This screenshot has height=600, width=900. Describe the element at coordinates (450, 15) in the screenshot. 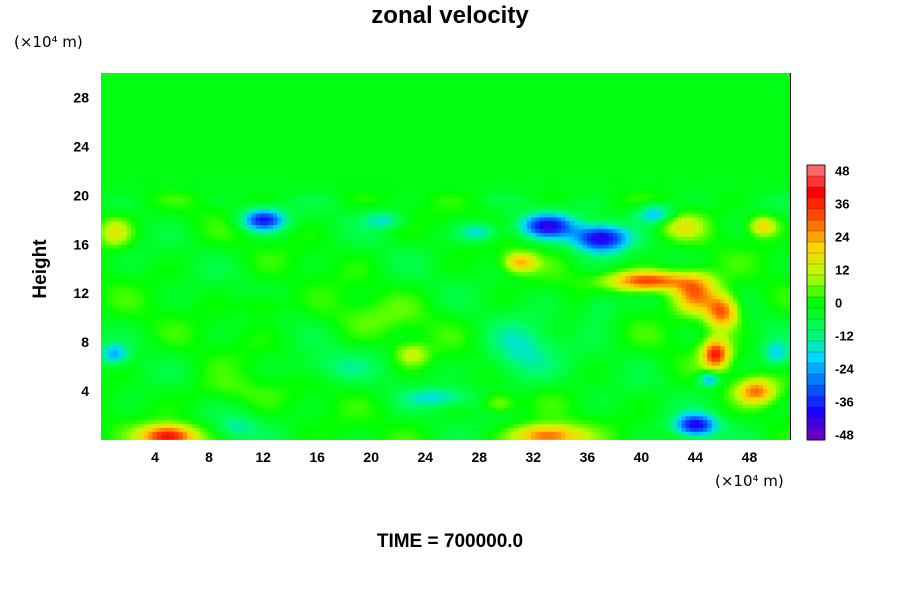

I see `chart-title: zonal velocity` at that location.